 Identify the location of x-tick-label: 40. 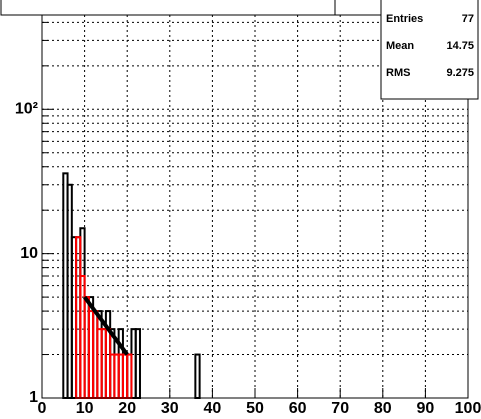
(213, 408).